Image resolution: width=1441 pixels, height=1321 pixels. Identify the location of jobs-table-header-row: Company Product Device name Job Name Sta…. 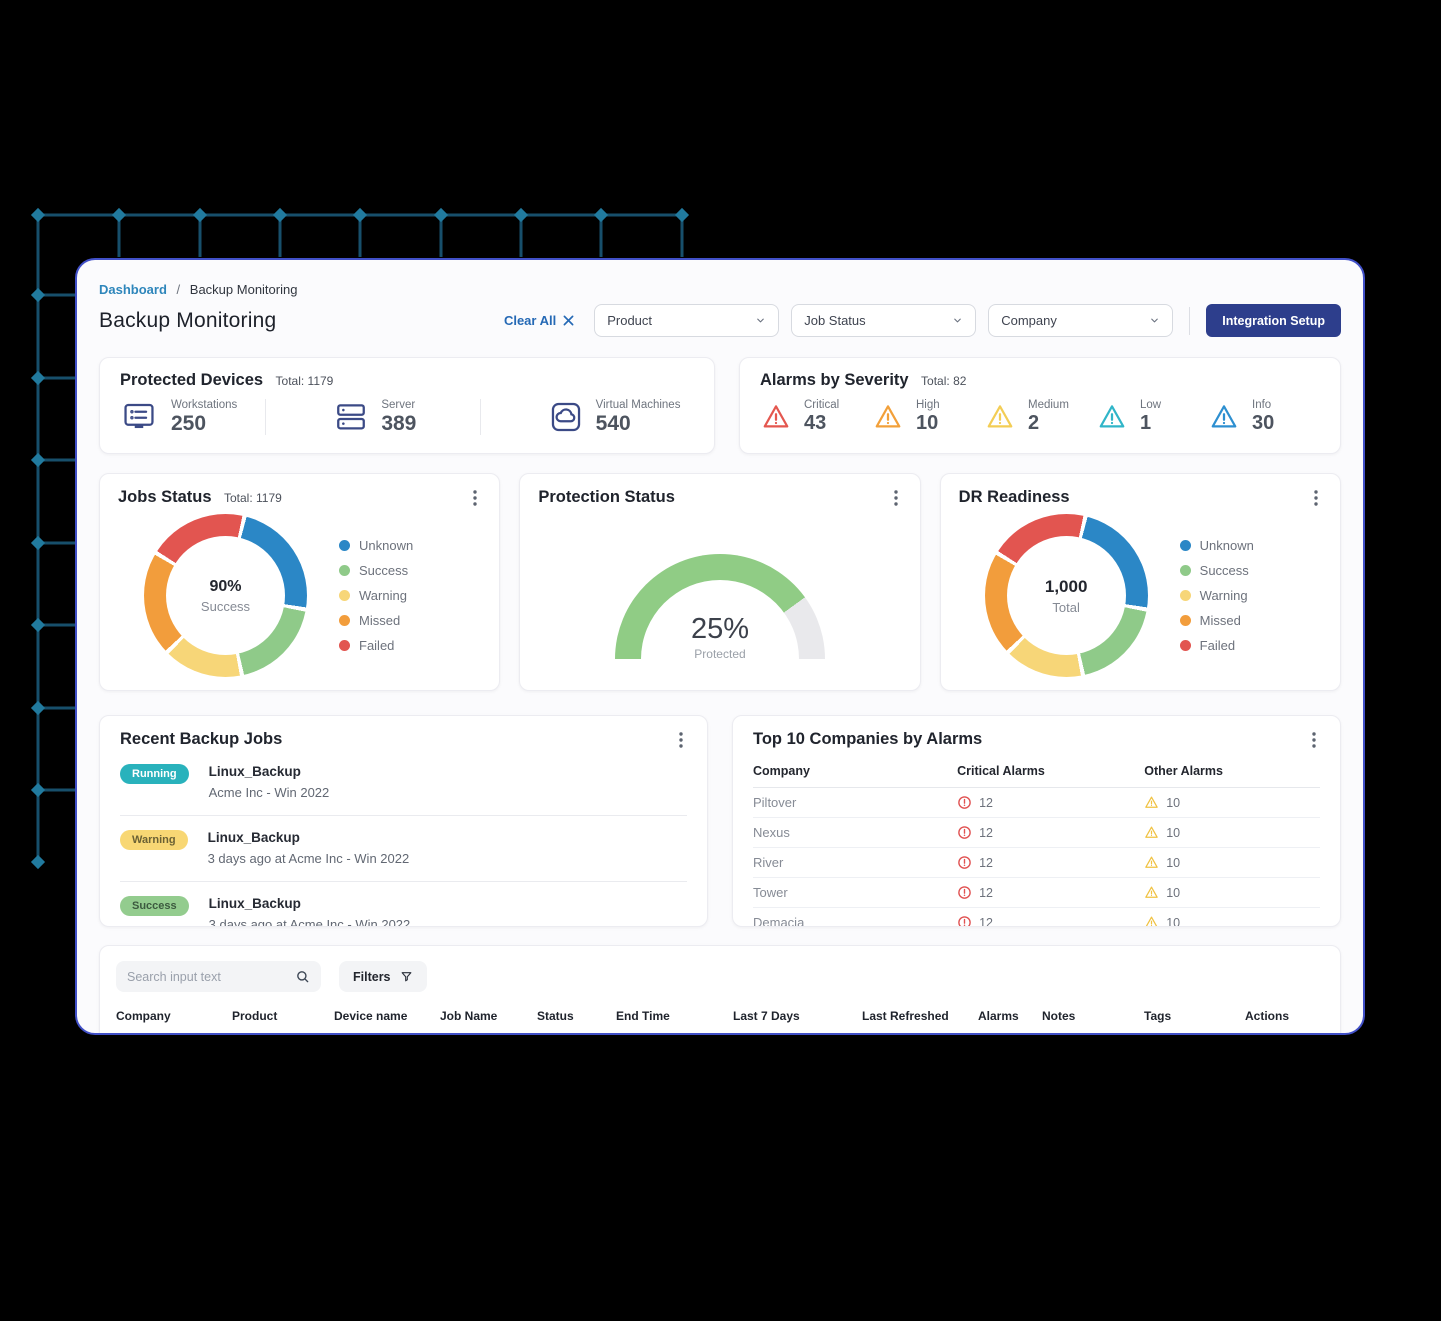
(720, 1021).